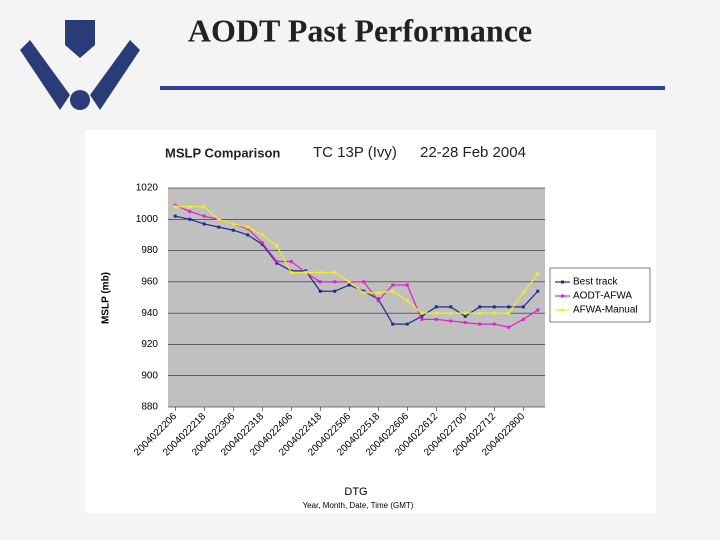  I want to click on y-tick-label: 980, so click(149, 250).